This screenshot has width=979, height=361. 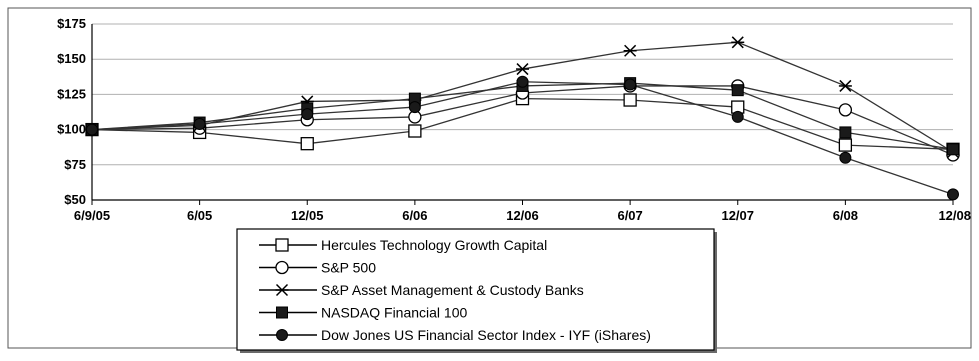 What do you see at coordinates (199, 215) in the screenshot?
I see `x-tick-label: 6/05` at bounding box center [199, 215].